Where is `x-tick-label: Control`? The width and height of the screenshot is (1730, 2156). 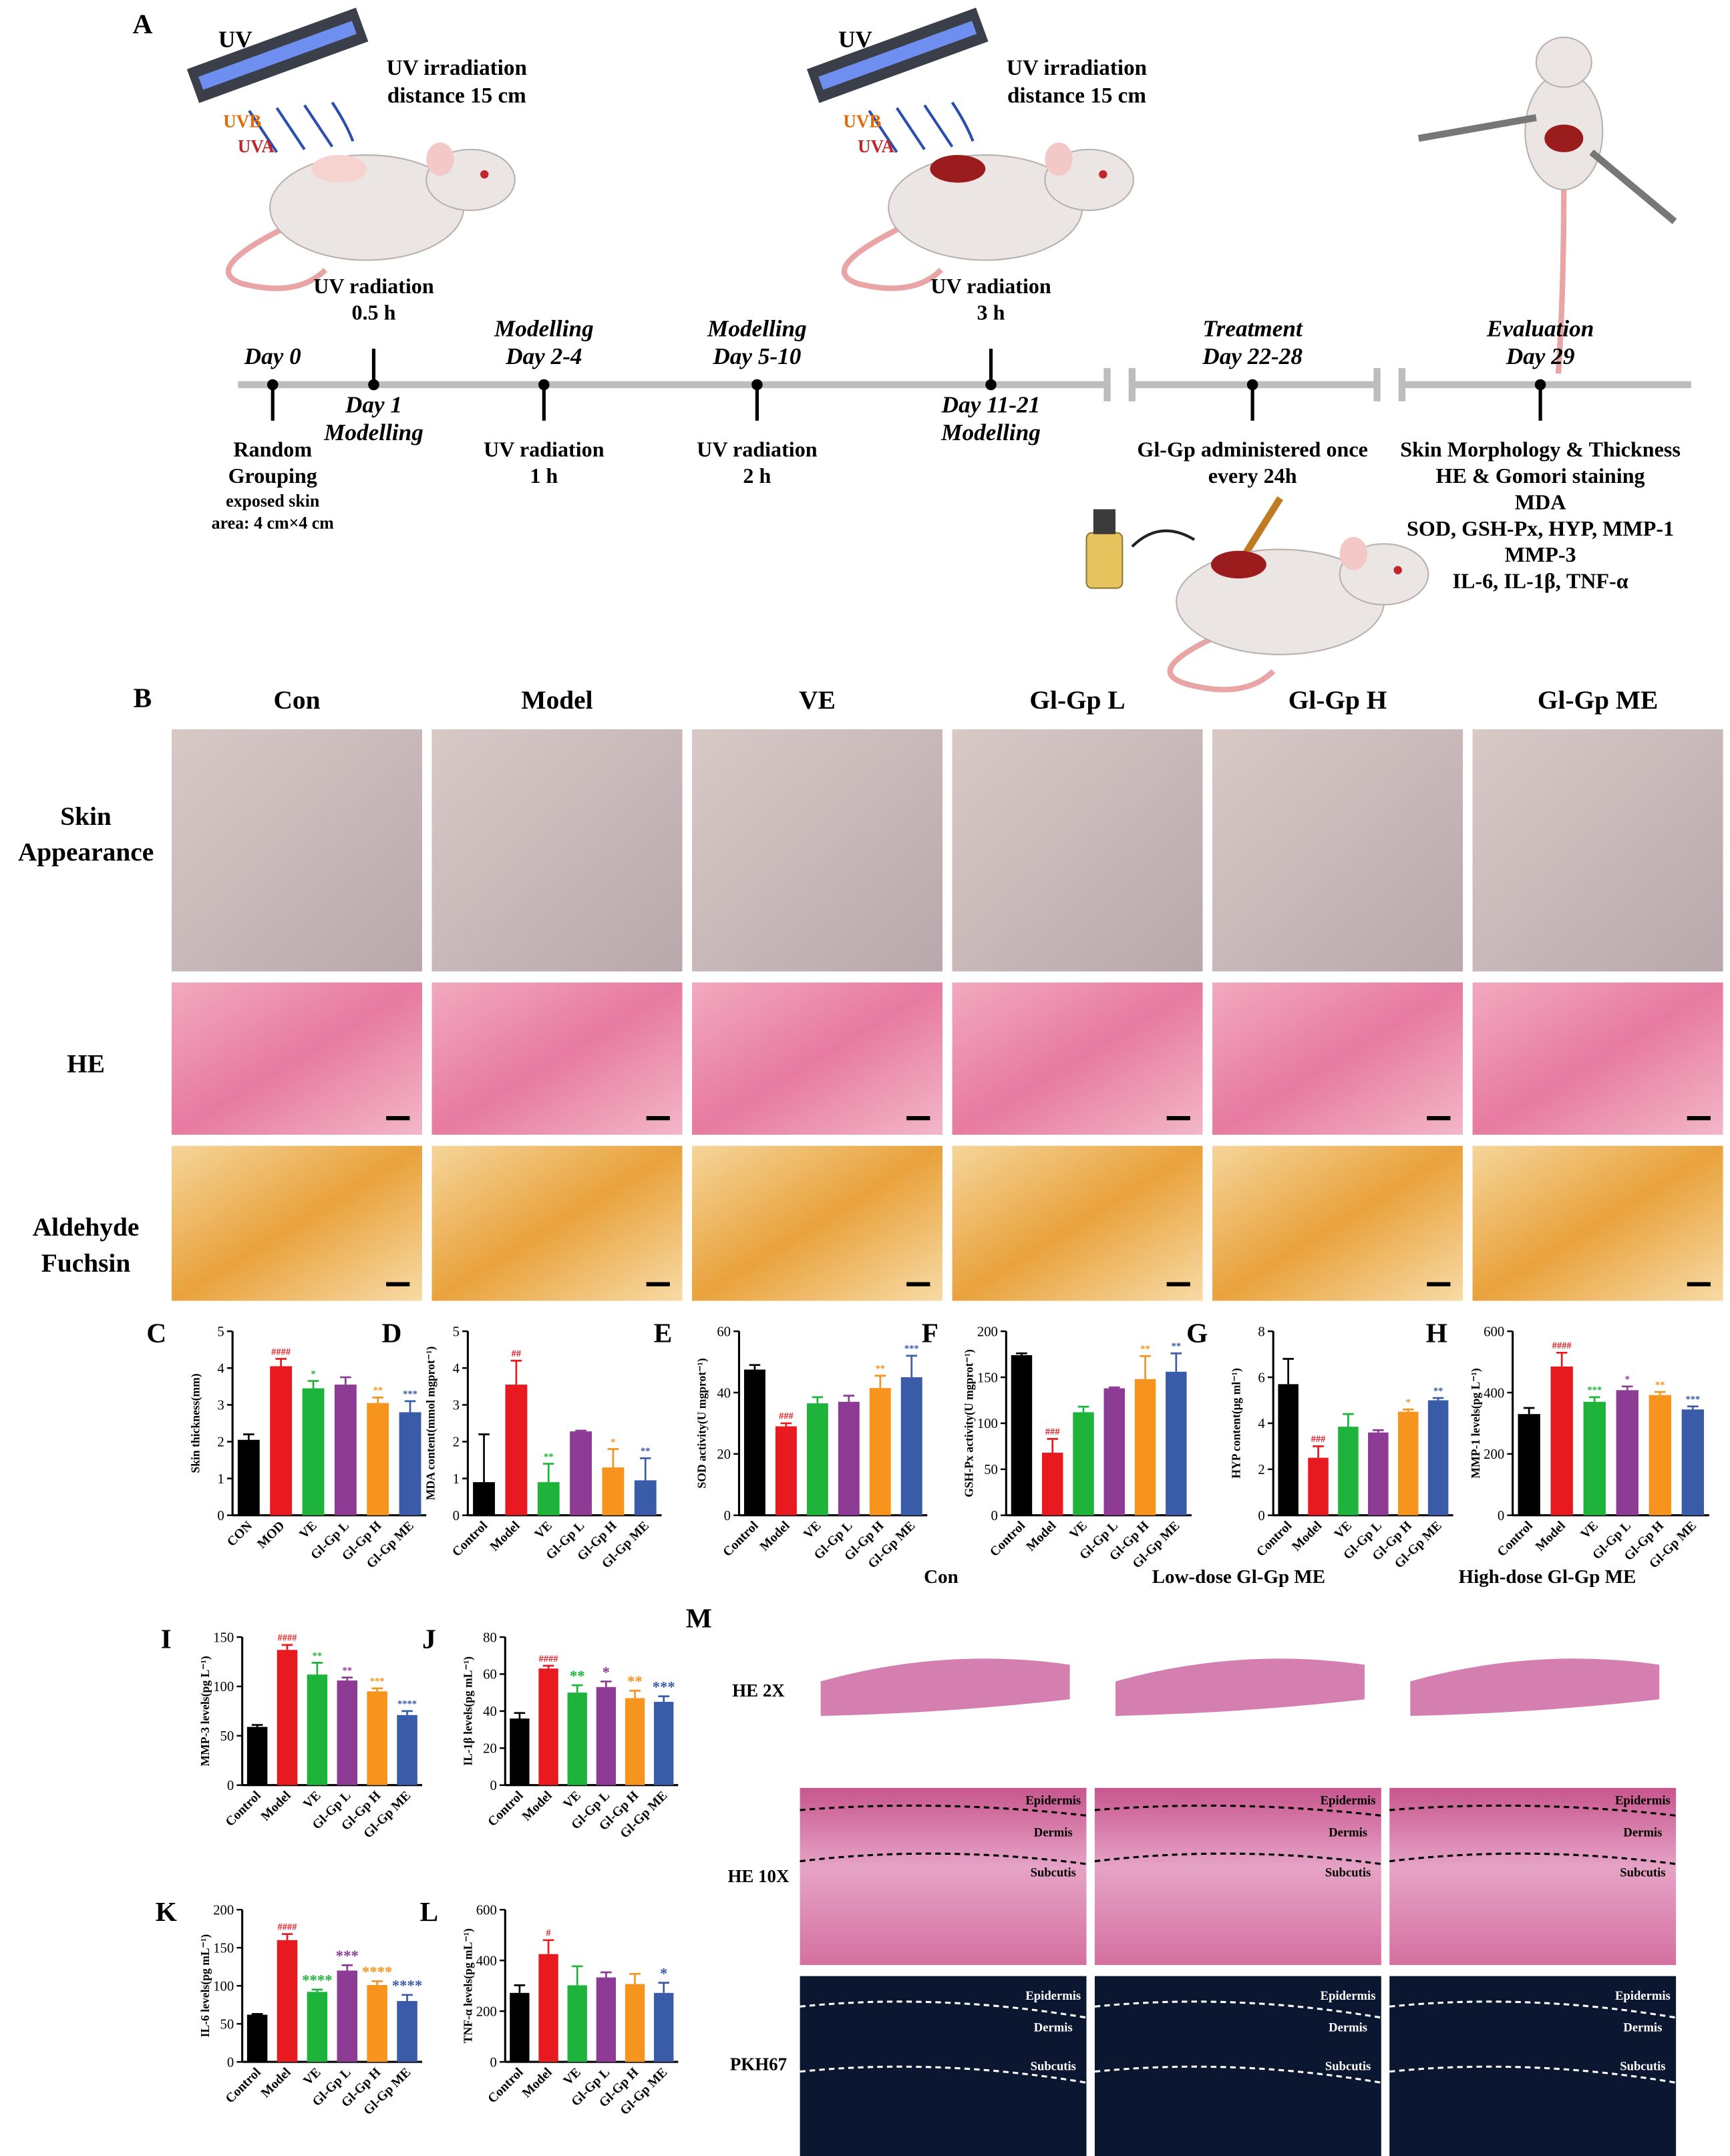
x-tick-label: Control is located at coordinates (243, 1808).